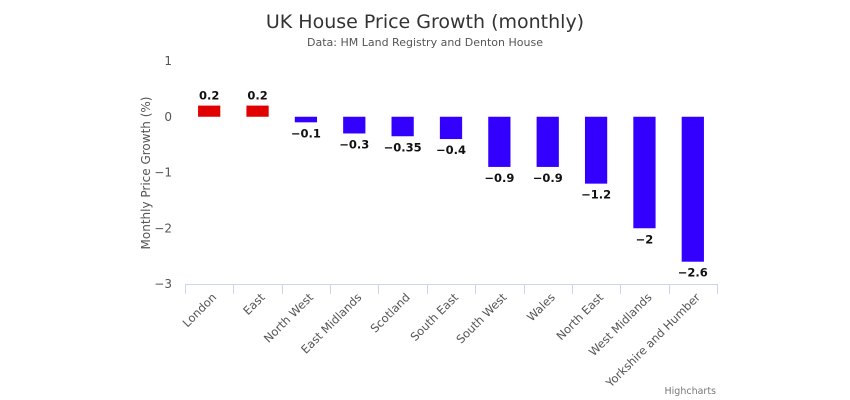 The height and width of the screenshot is (400, 850). What do you see at coordinates (691, 391) in the screenshot?
I see `chart-credit: Highcharts` at bounding box center [691, 391].